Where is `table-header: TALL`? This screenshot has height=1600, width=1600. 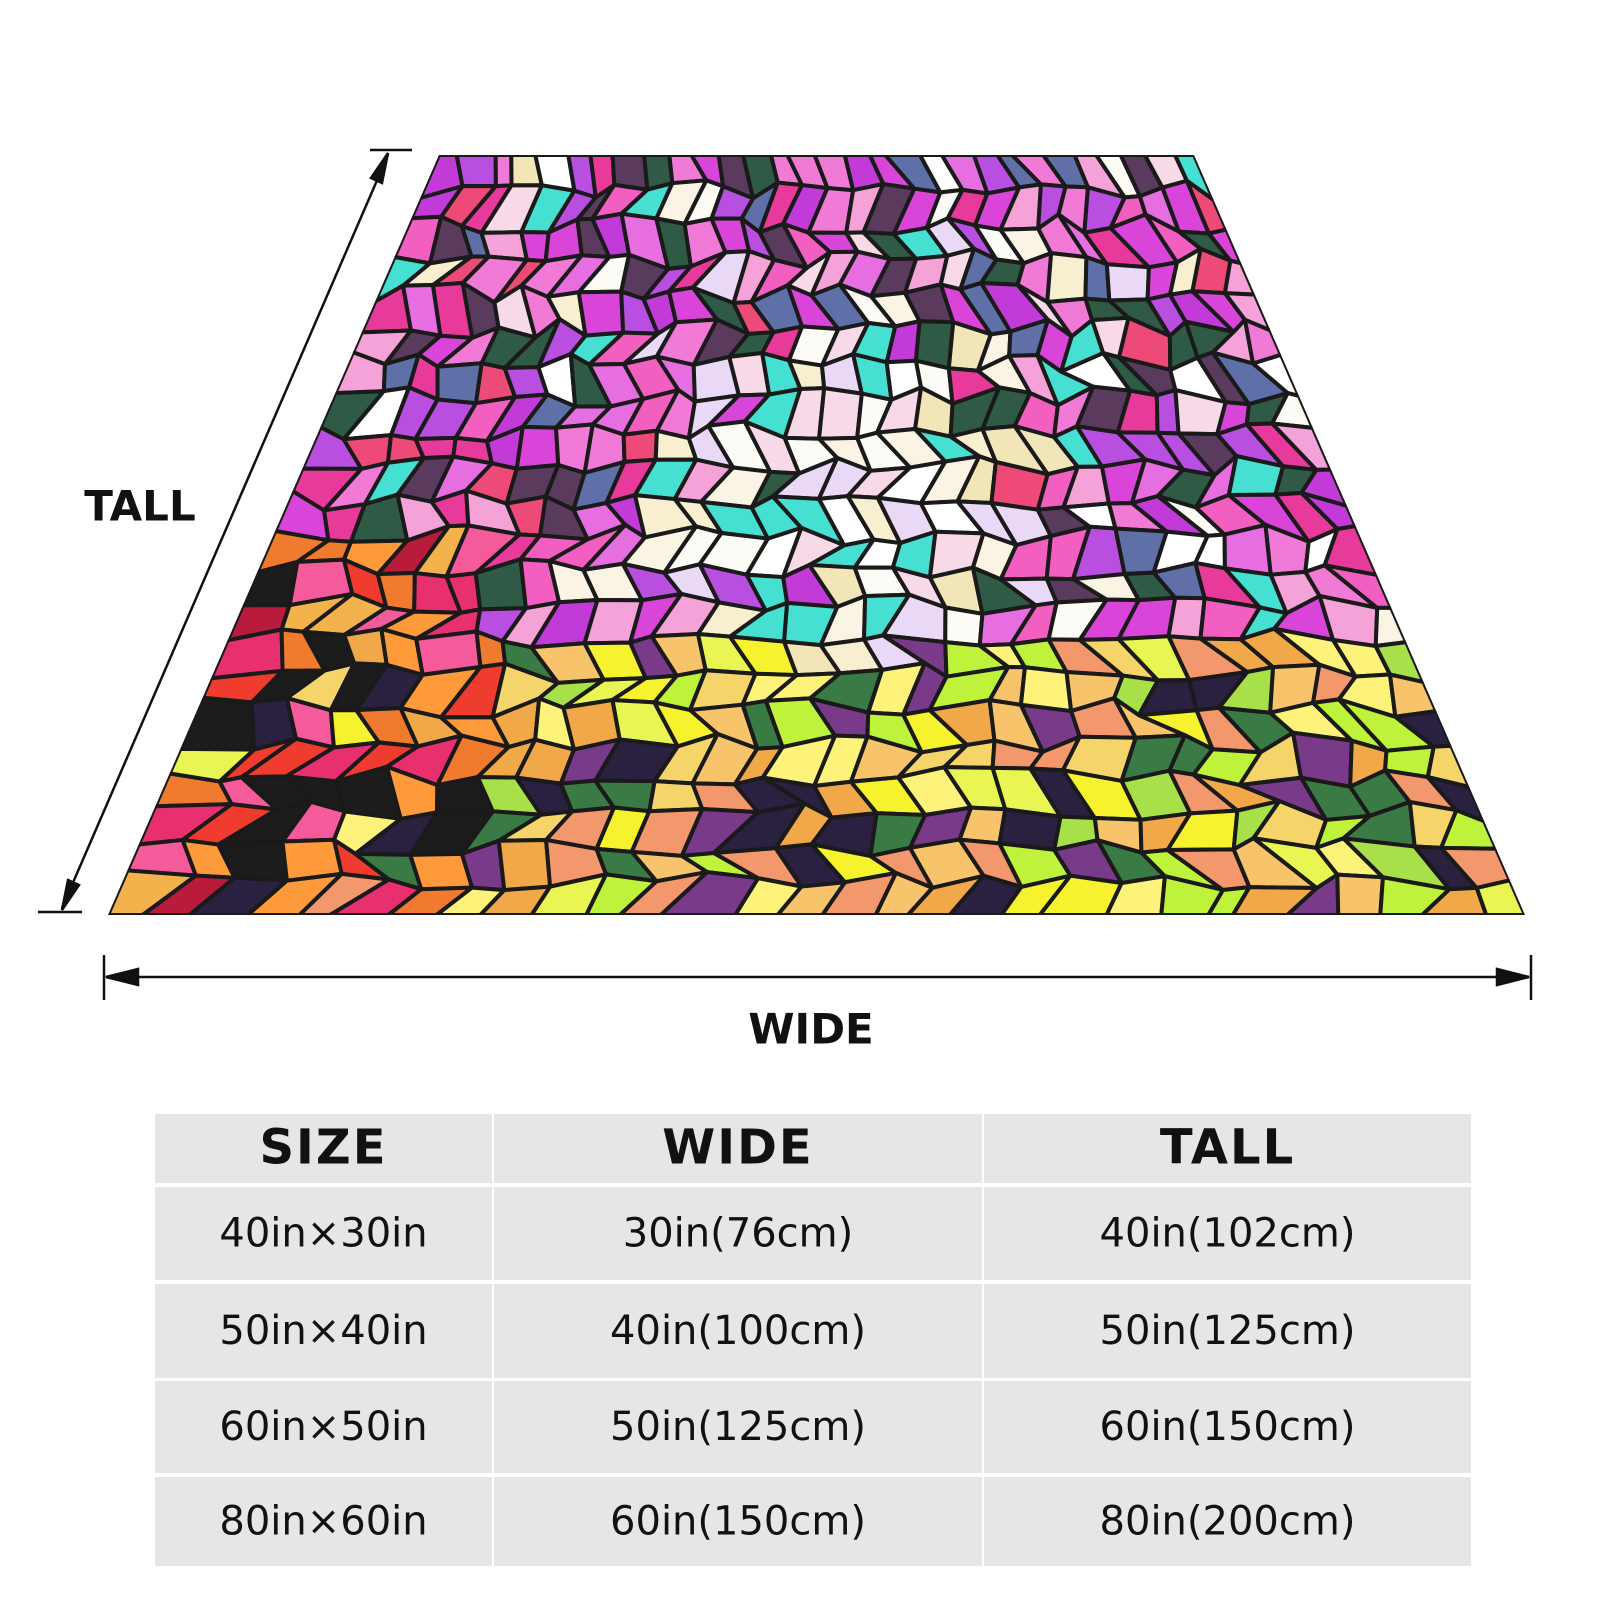
table-header: TALL is located at coordinates (1227, 1148).